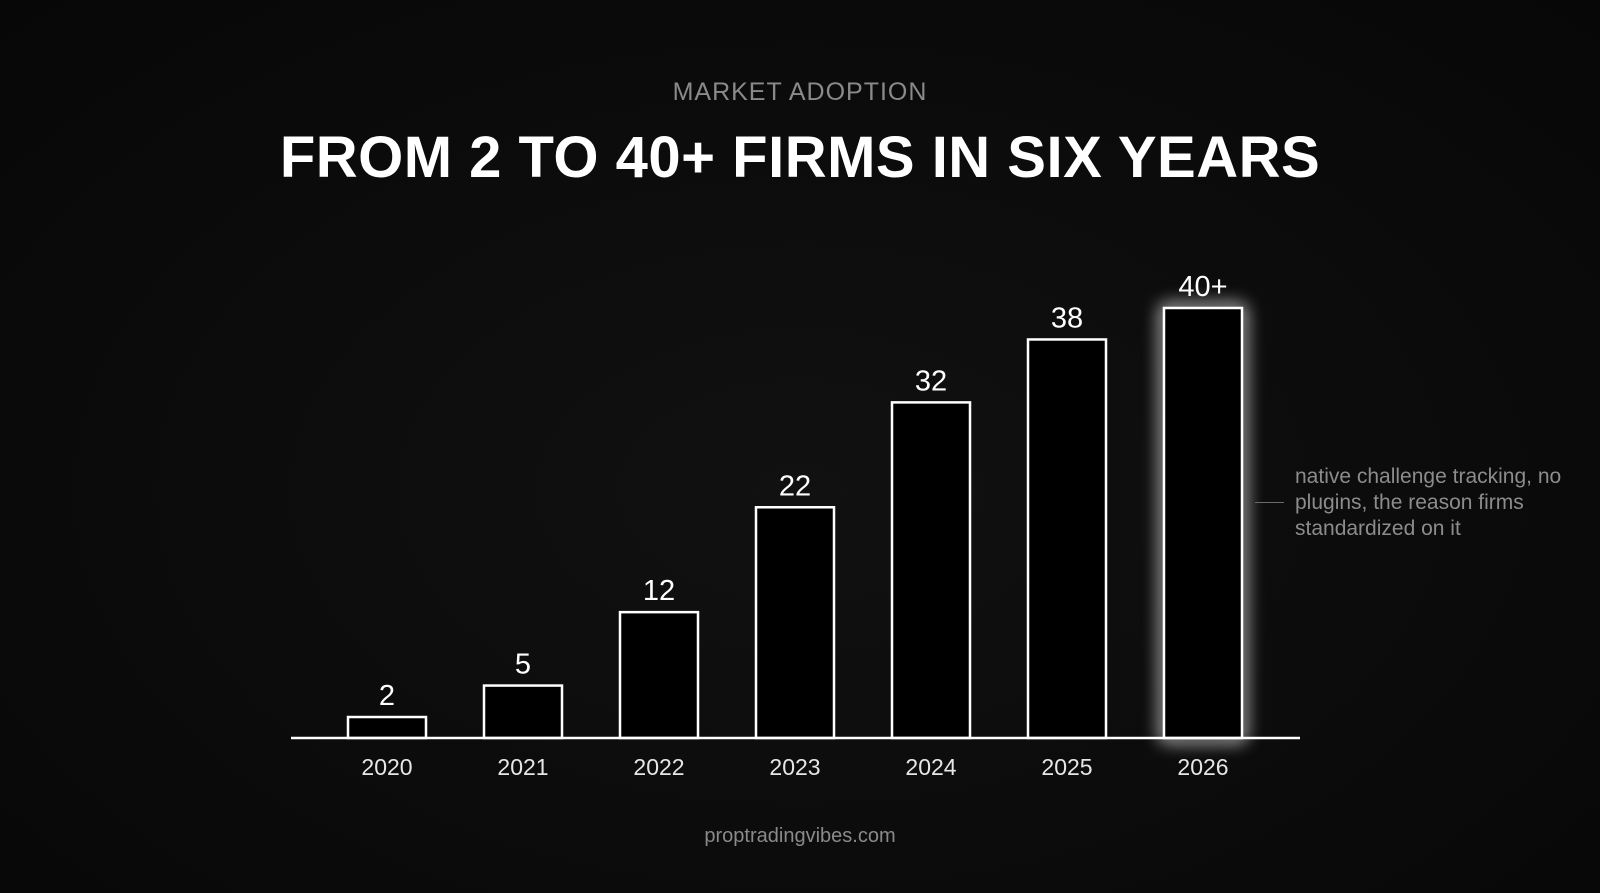 This screenshot has height=893, width=1600. What do you see at coordinates (1067, 318) in the screenshot?
I see `data-label-2025: 38` at bounding box center [1067, 318].